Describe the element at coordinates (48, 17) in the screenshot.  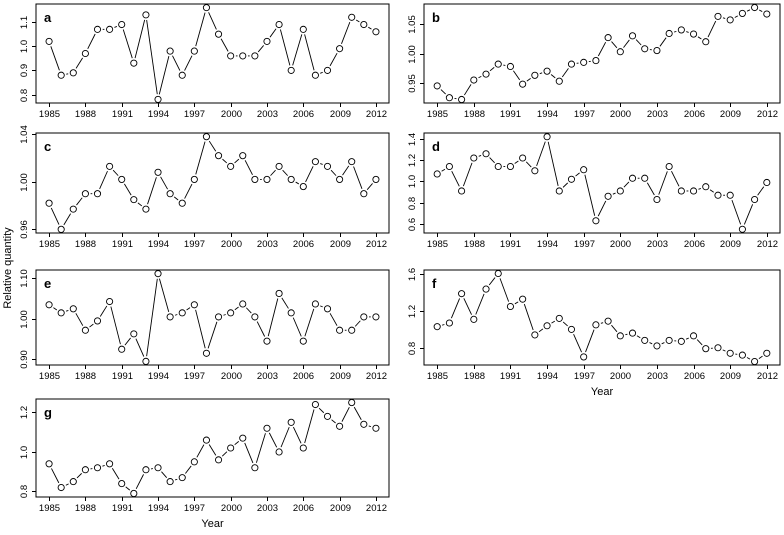
I see `panel-letter-a: a` at that location.